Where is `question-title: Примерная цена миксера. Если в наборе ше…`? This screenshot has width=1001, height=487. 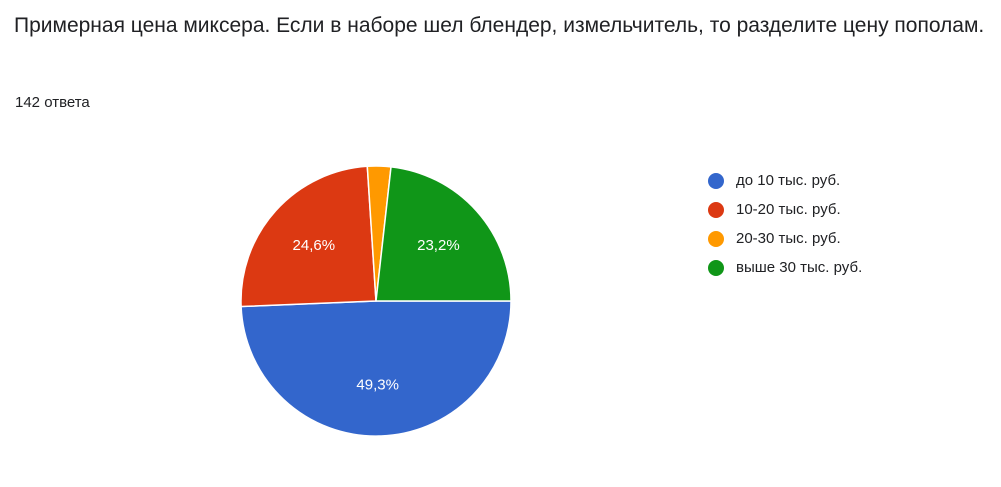 question-title: Примерная цена миксера. Если в наборе ше… is located at coordinates (499, 25).